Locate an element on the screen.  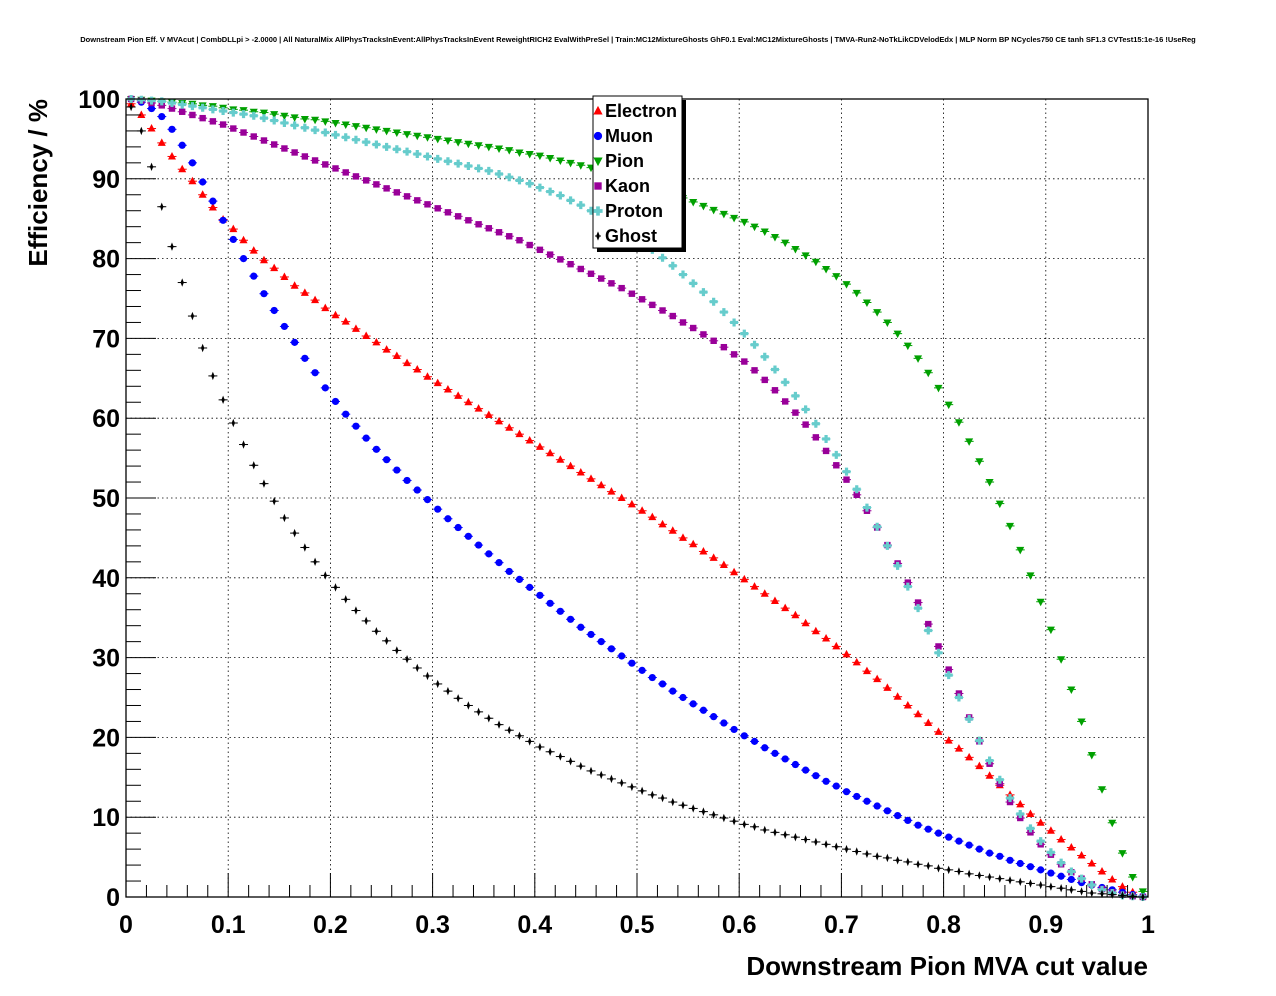
legend: Electron Muon Pion Kaon Proton Ghost is located at coordinates (639, 173).